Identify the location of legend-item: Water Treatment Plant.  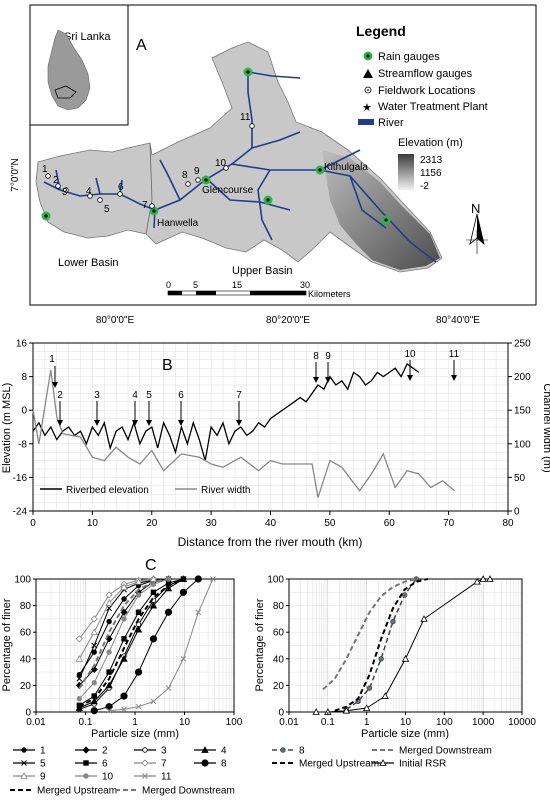
(433, 107).